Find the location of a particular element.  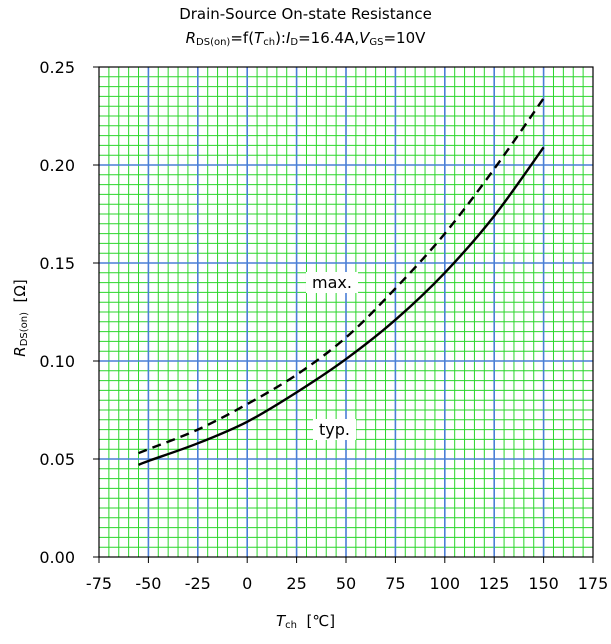

x-tick-label: 0 is located at coordinates (247, 583).